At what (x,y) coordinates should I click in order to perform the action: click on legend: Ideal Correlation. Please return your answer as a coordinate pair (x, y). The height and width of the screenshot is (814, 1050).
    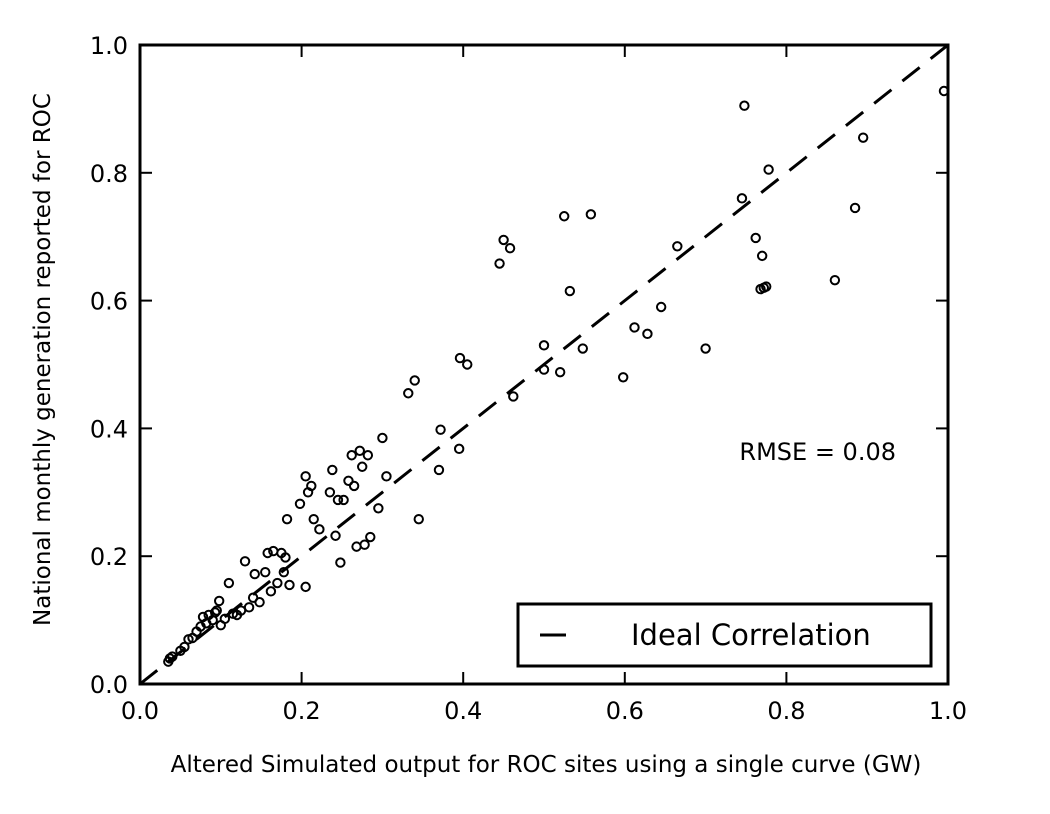
    Looking at the image, I should click on (724, 635).